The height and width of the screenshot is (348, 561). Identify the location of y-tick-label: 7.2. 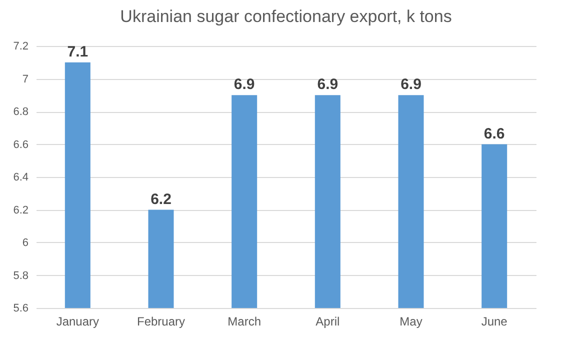
(20, 46).